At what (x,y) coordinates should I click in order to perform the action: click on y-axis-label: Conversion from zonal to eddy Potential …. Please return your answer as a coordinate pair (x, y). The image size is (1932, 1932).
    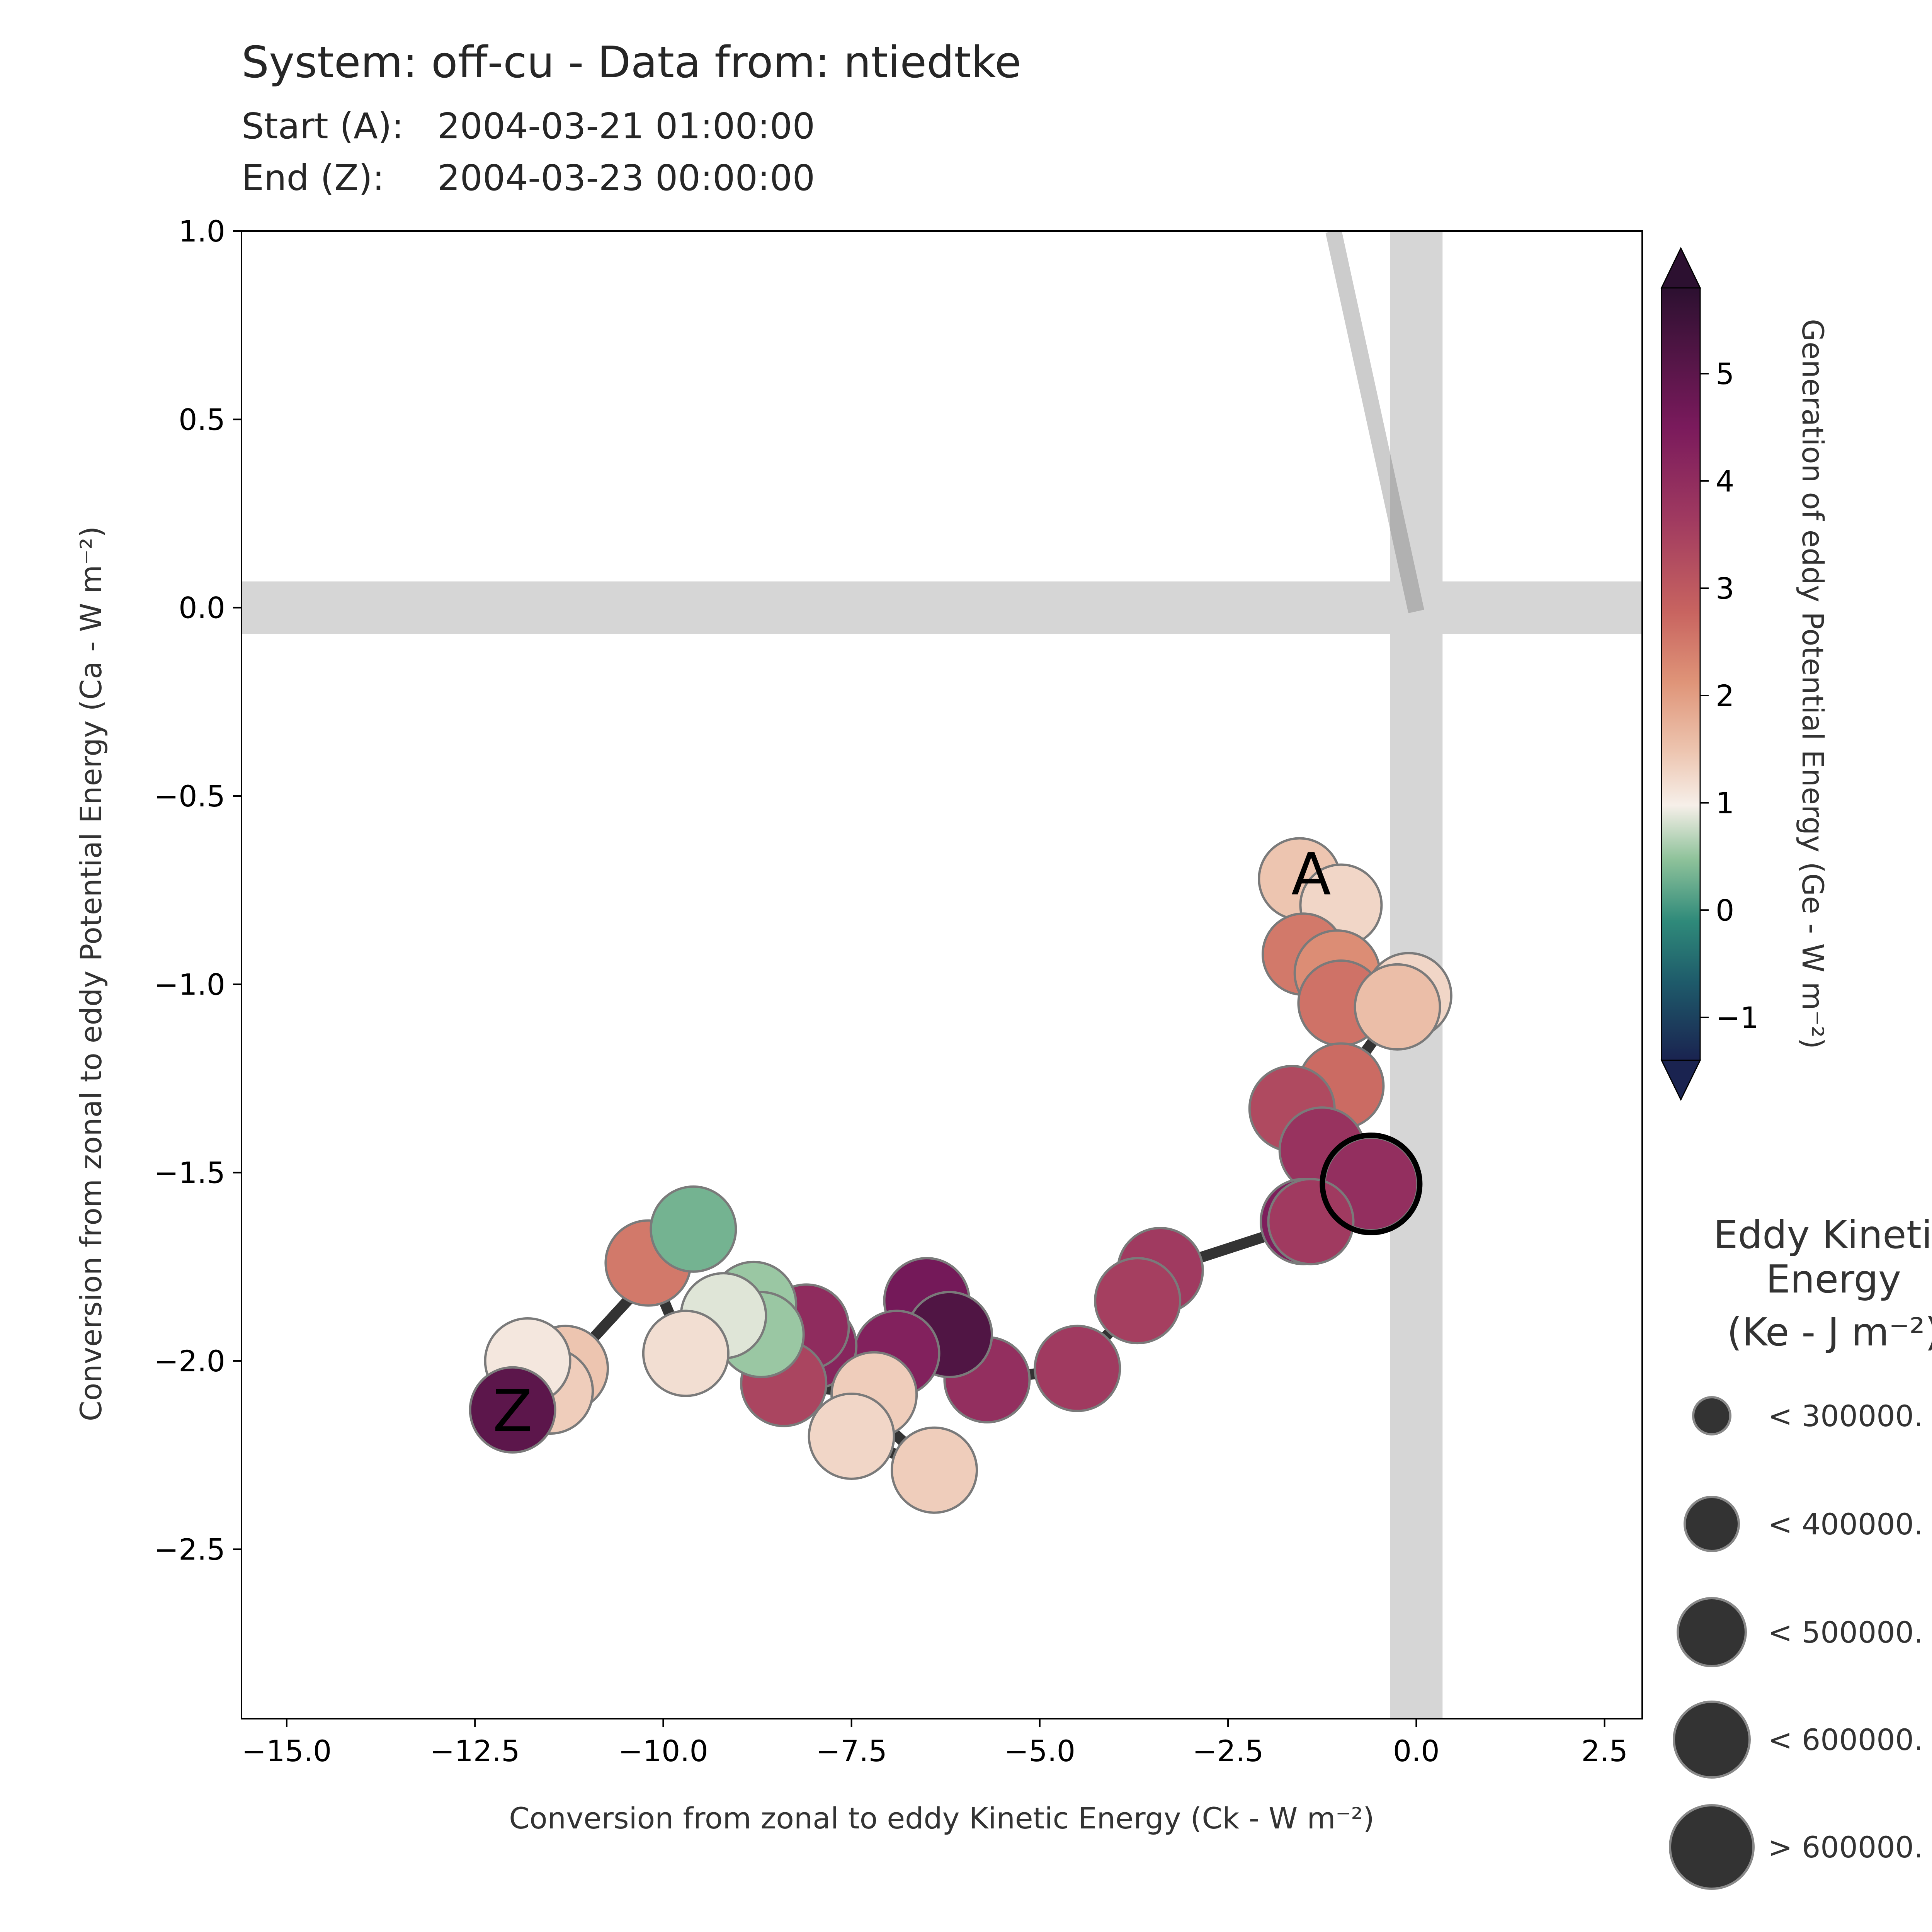
    Looking at the image, I should click on (91, 974).